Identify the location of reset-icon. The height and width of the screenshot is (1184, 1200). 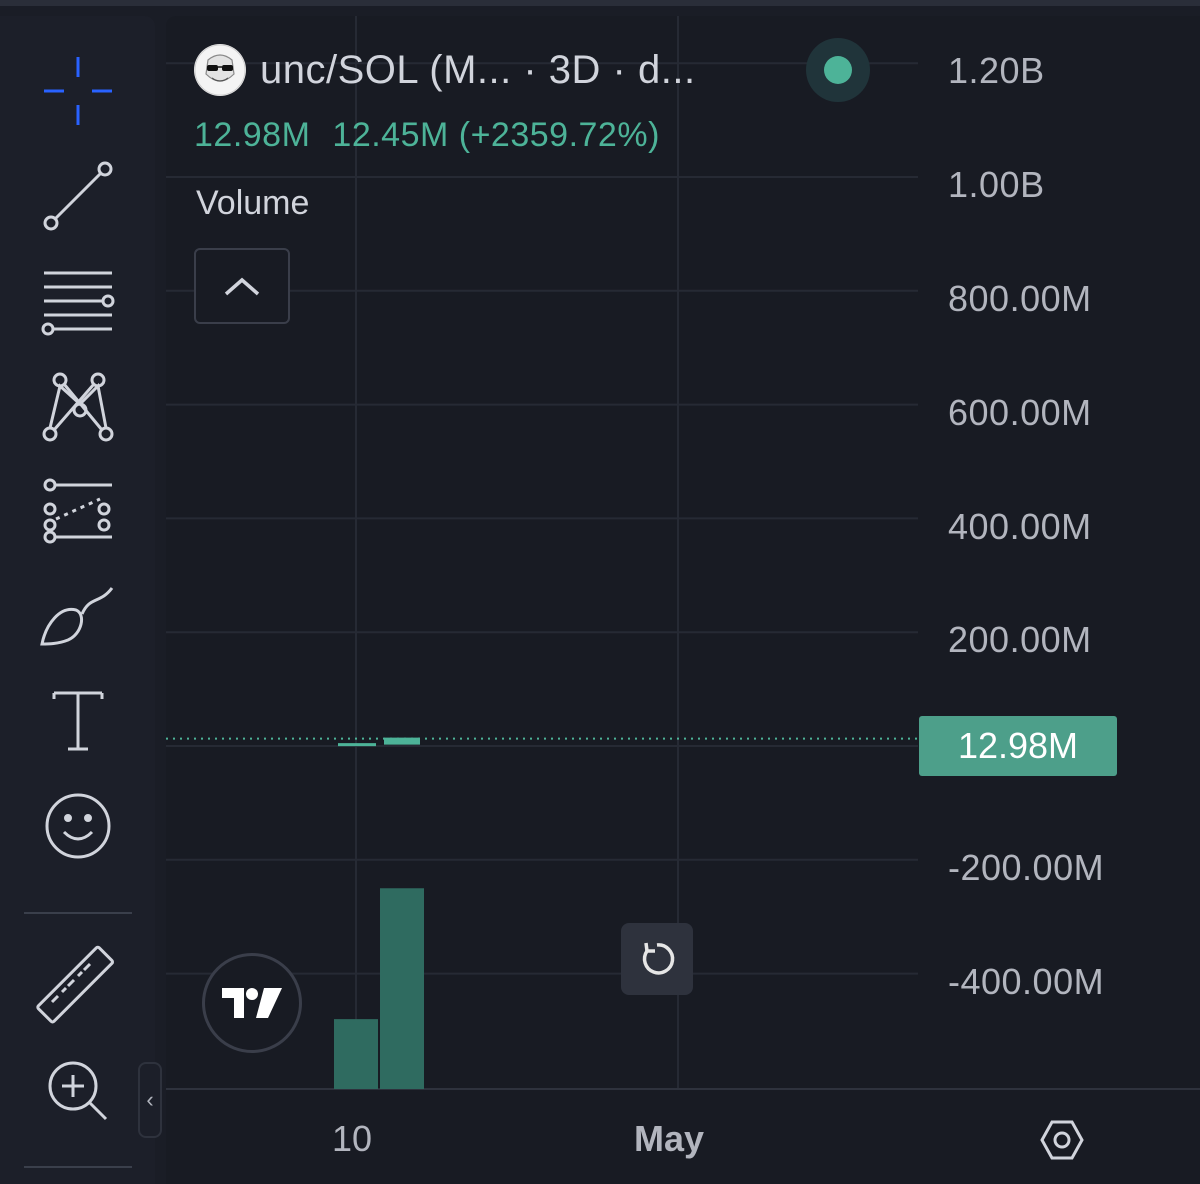
(658, 958).